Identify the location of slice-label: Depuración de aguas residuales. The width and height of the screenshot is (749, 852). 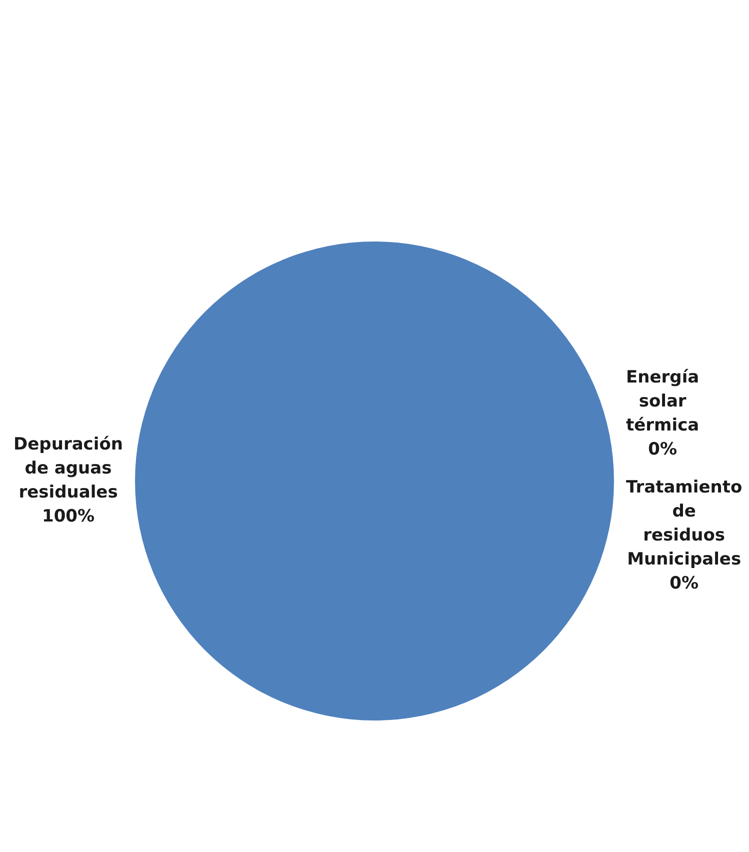
(69, 468).